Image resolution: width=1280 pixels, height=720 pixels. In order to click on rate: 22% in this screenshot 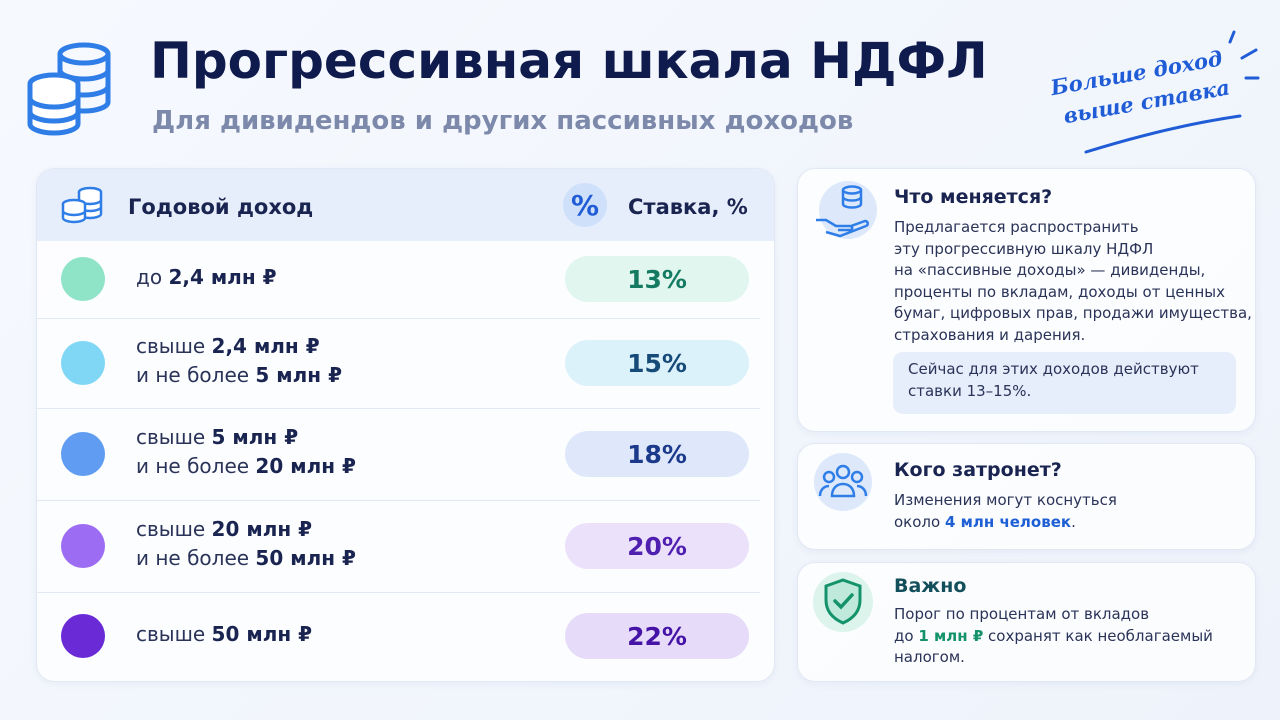, I will do `click(657, 636)`.